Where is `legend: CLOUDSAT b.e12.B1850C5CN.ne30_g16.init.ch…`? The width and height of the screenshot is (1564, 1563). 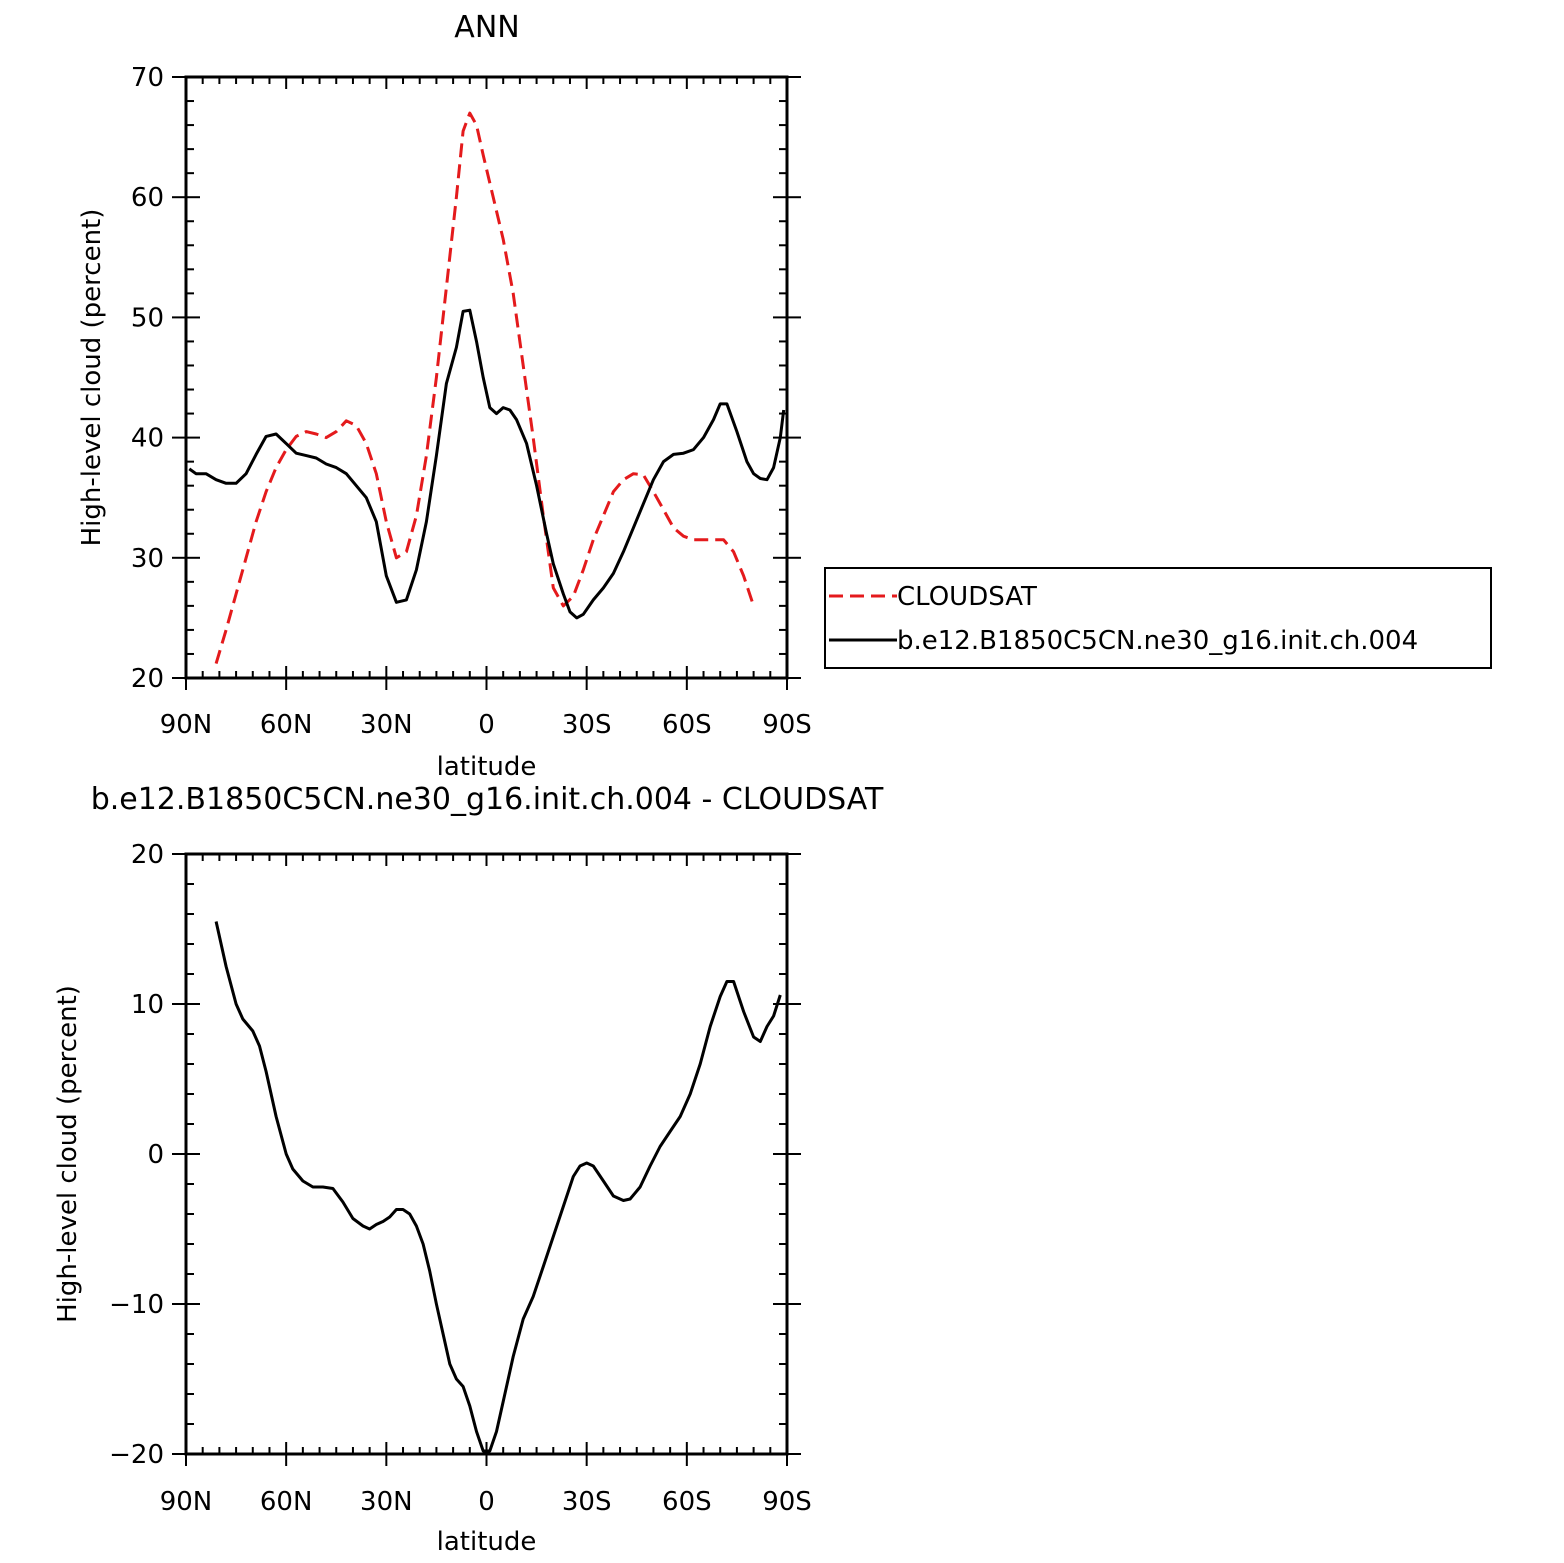
legend: CLOUDSAT b.e12.B1850C5CN.ne30_g16.init.ch… is located at coordinates (1158, 618).